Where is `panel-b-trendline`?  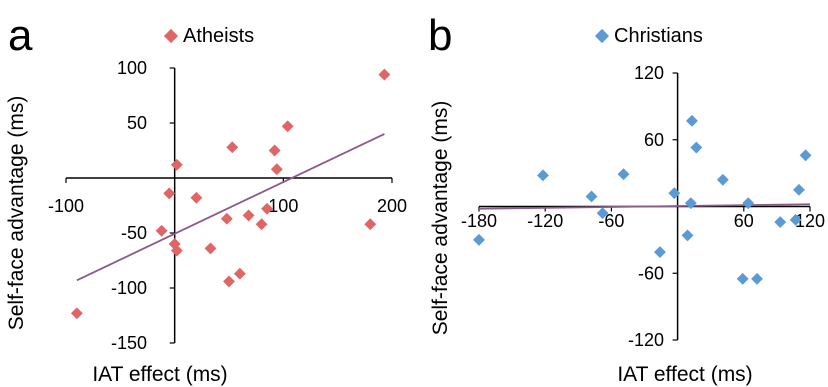 panel-b-trendline is located at coordinates (644, 206).